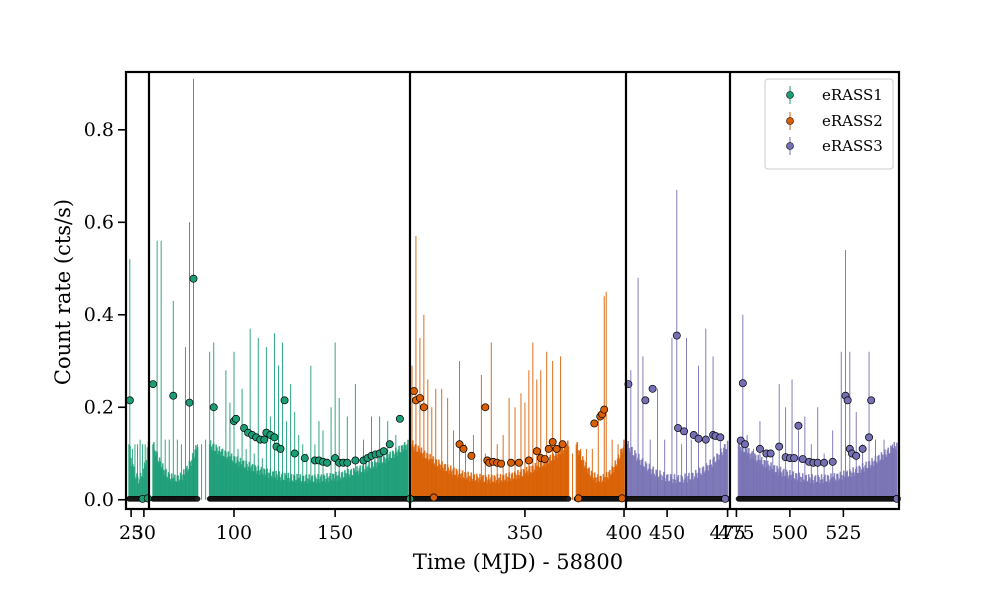 This screenshot has height=600, width=1000. I want to click on x-tick-label-2-0: 350, so click(525, 533).